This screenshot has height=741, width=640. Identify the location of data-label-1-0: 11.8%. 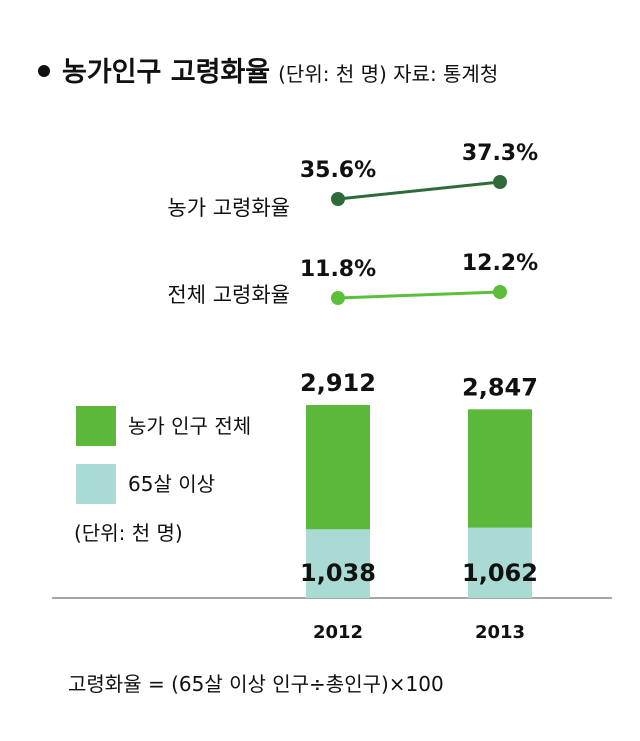
(338, 269).